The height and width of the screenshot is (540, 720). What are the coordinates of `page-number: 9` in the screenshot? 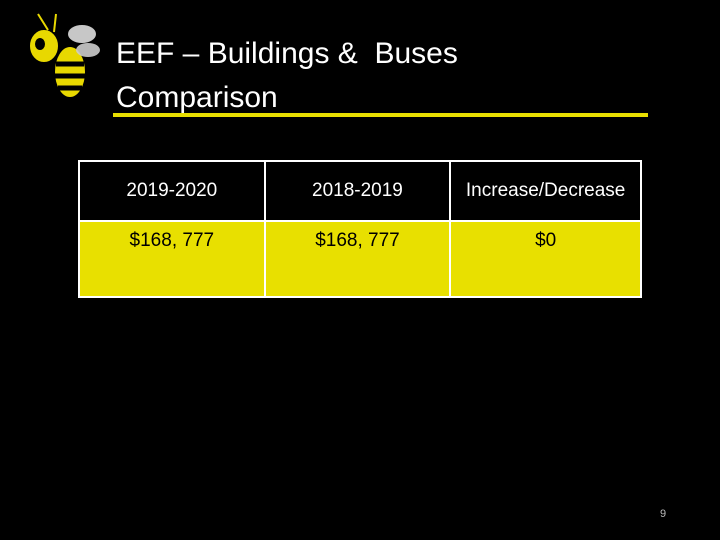 It's located at (663, 514).